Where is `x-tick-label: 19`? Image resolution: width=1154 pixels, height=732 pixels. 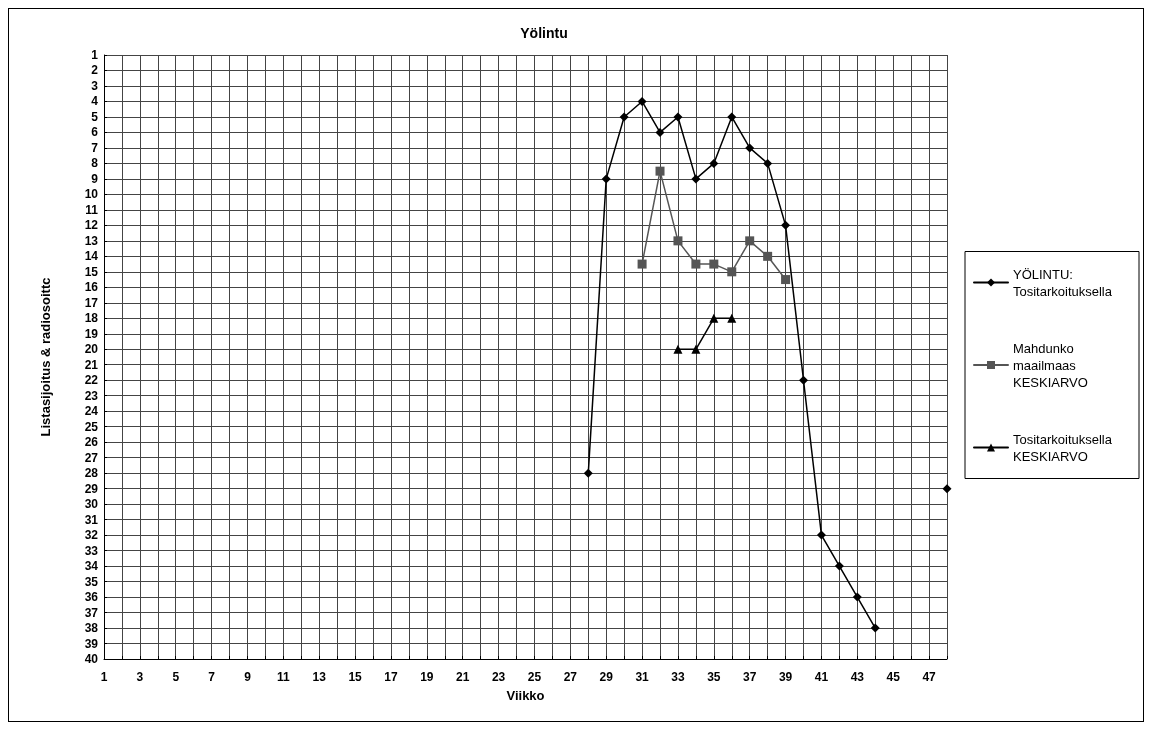
x-tick-label: 19 is located at coordinates (427, 677).